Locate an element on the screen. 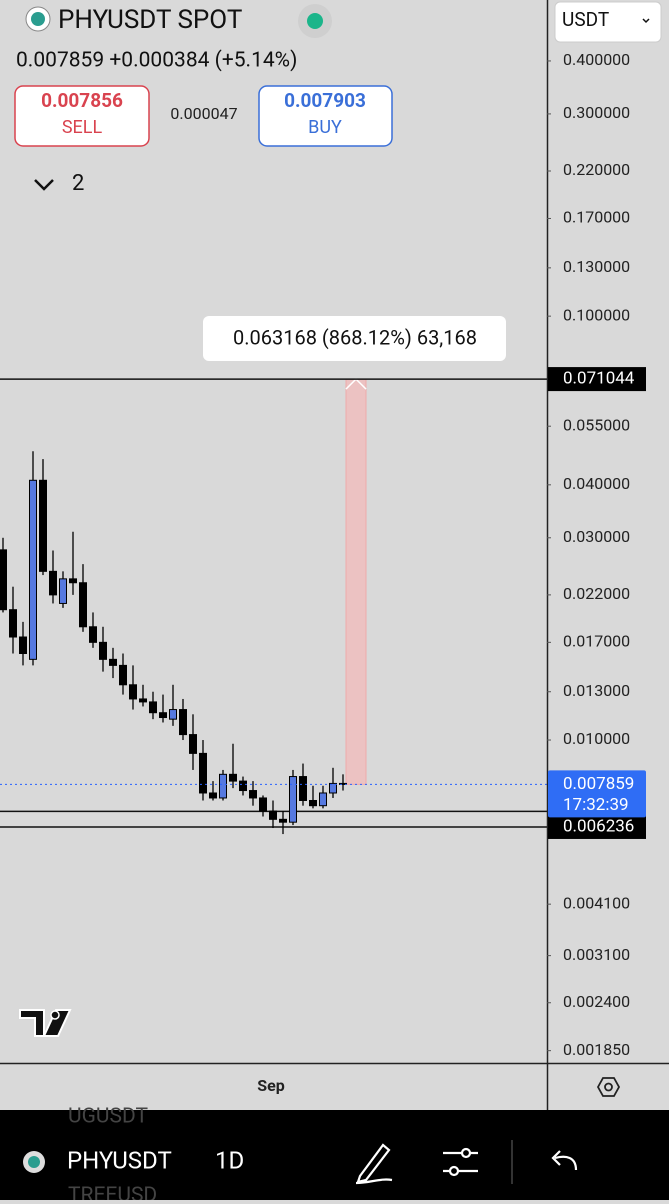  price-tag-label: 0.071044 is located at coordinates (599, 379).